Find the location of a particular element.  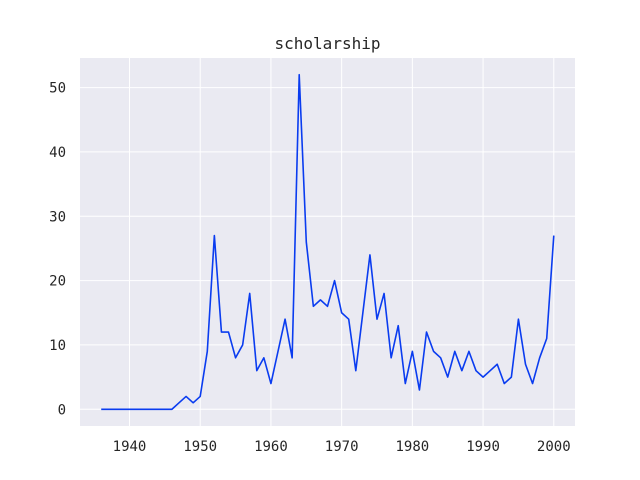

x-axis-ticks: 1940 1950 1960 1970 1980 1990 2000 is located at coordinates (342, 447).